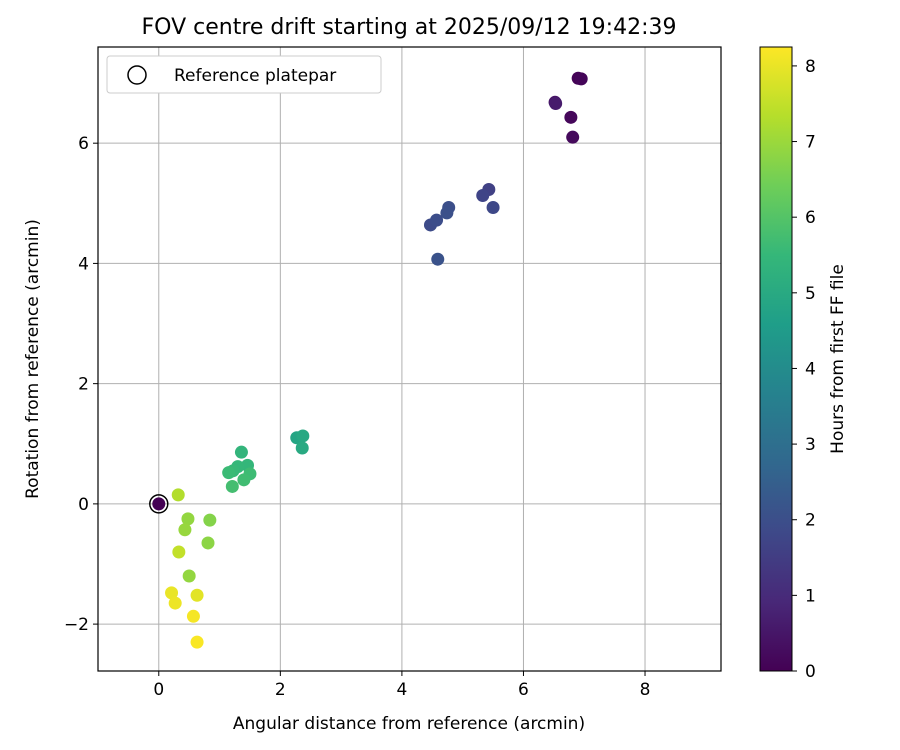  I want to click on reference-marker, so click(159, 504).